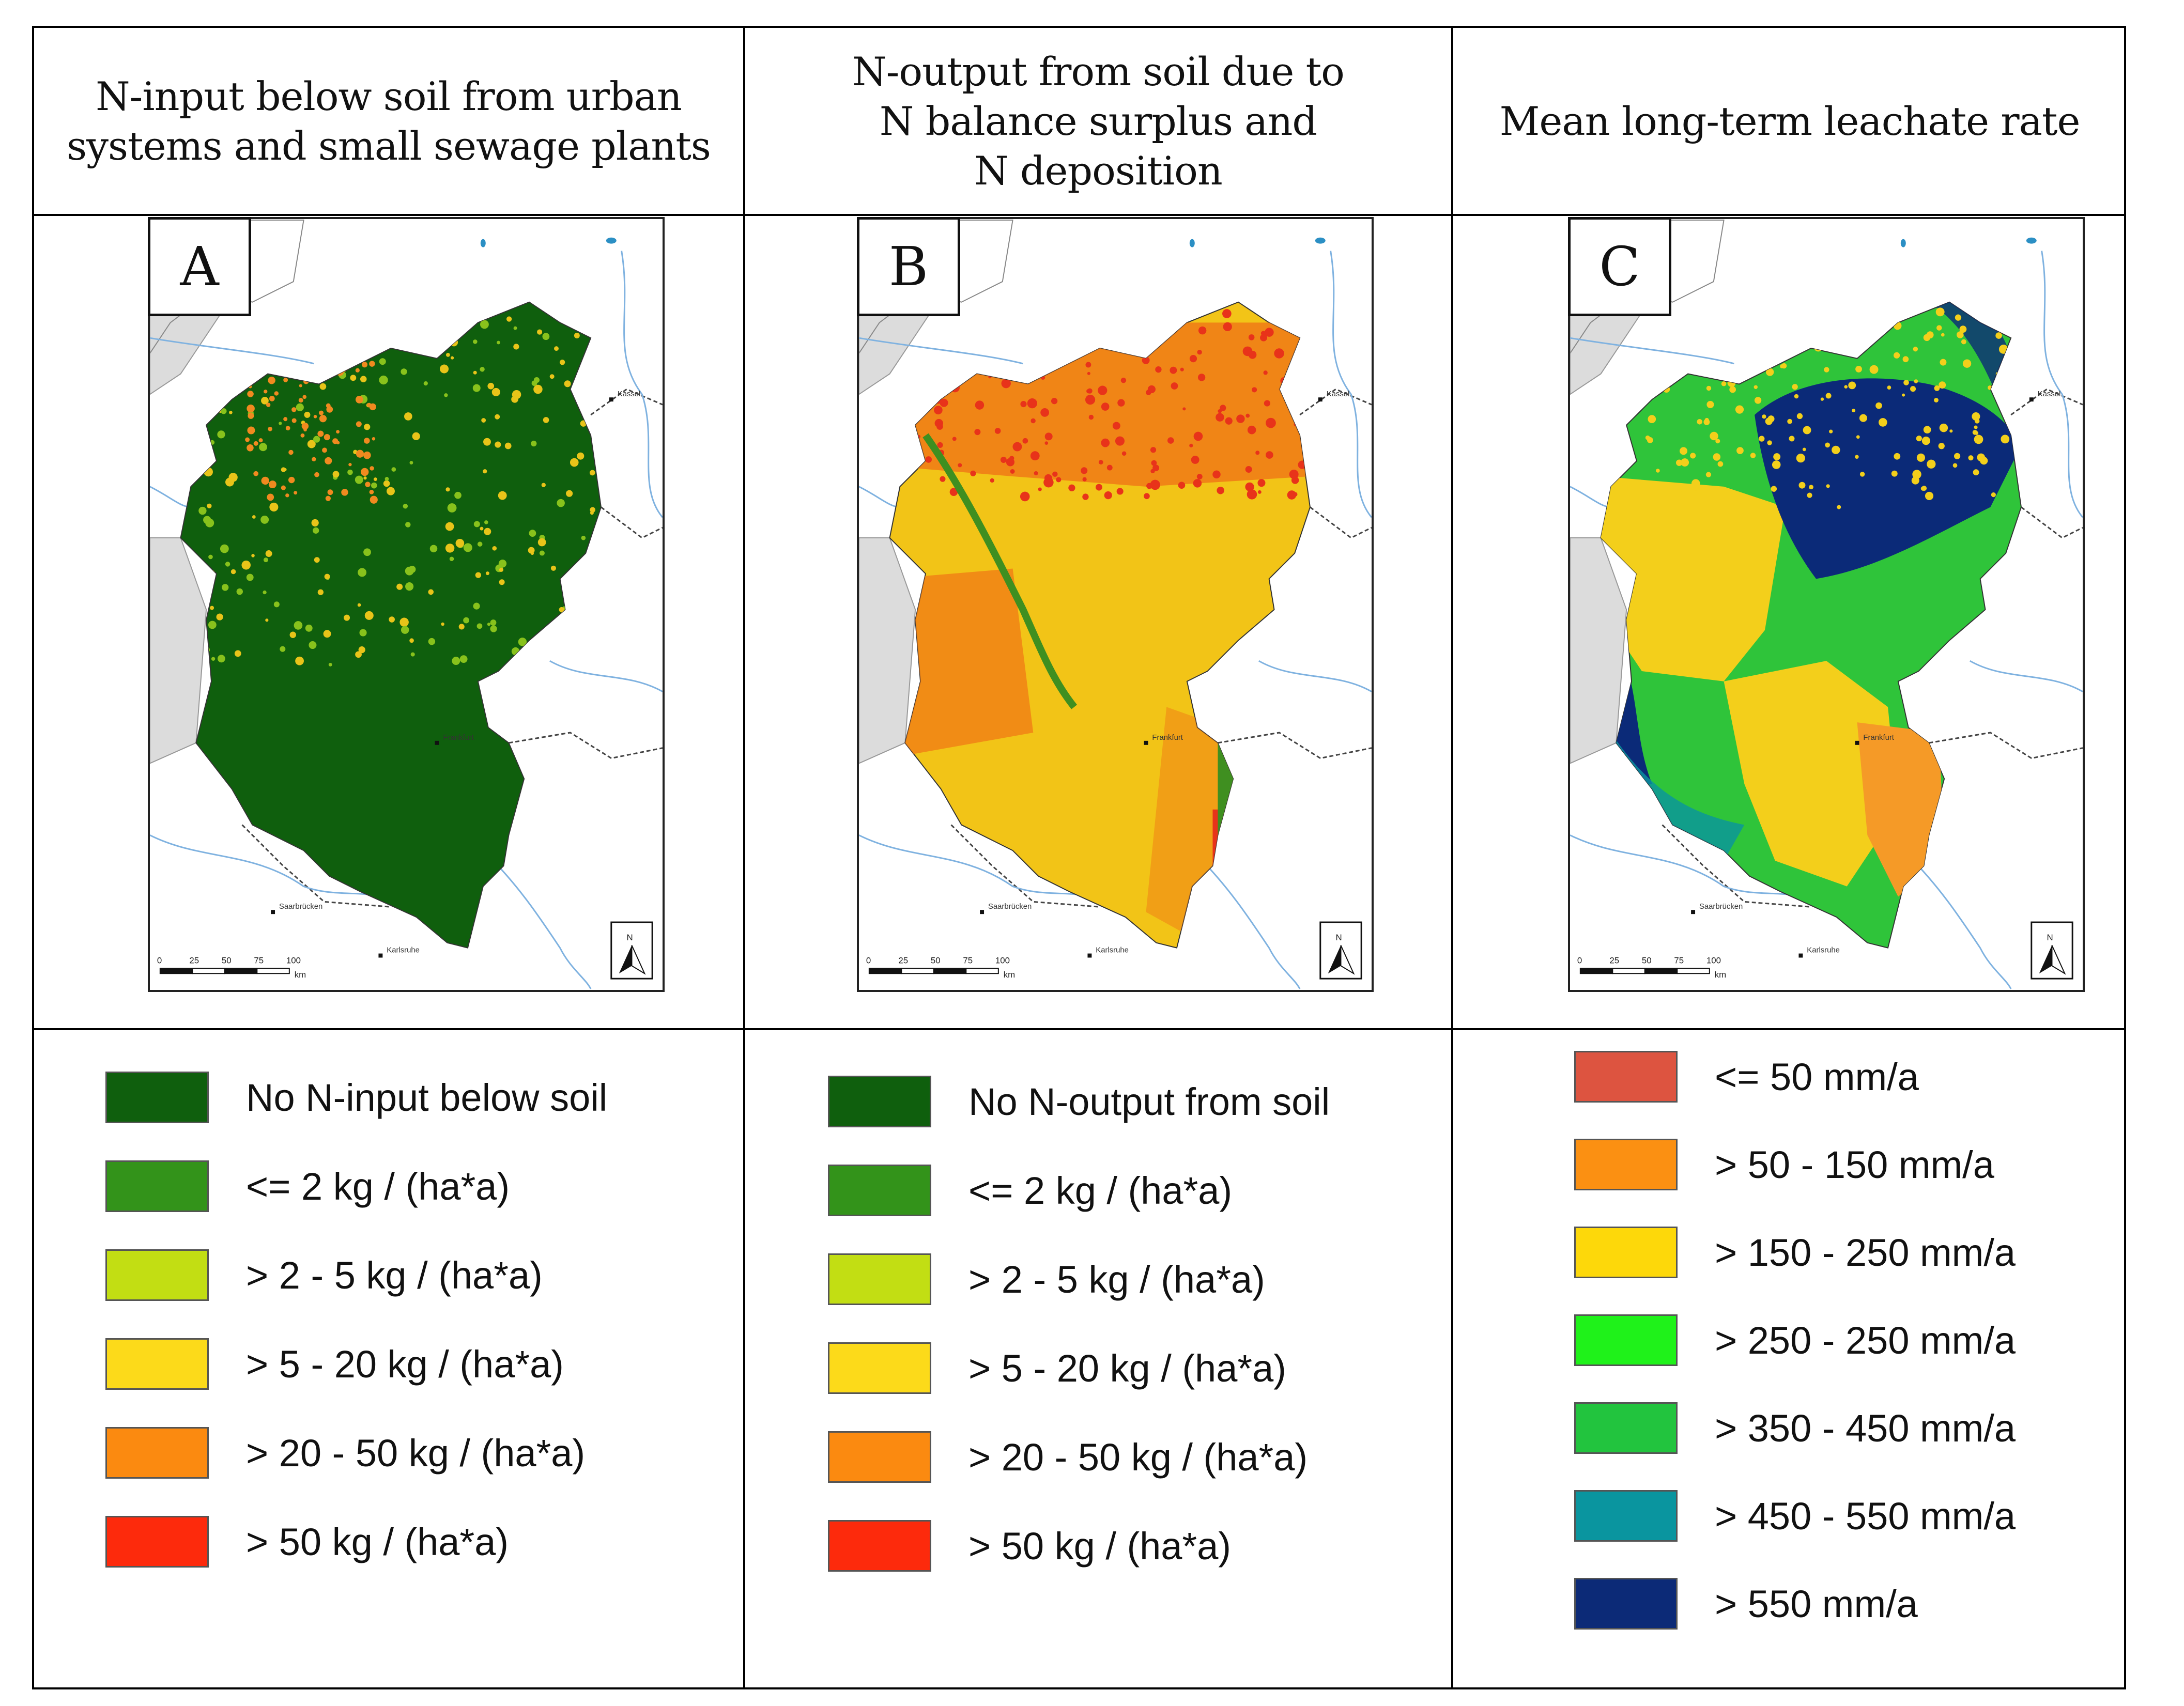 The height and width of the screenshot is (1706, 2184). What do you see at coordinates (1746, 1604) in the screenshot?
I see `legend-item: > 550 mm/a` at bounding box center [1746, 1604].